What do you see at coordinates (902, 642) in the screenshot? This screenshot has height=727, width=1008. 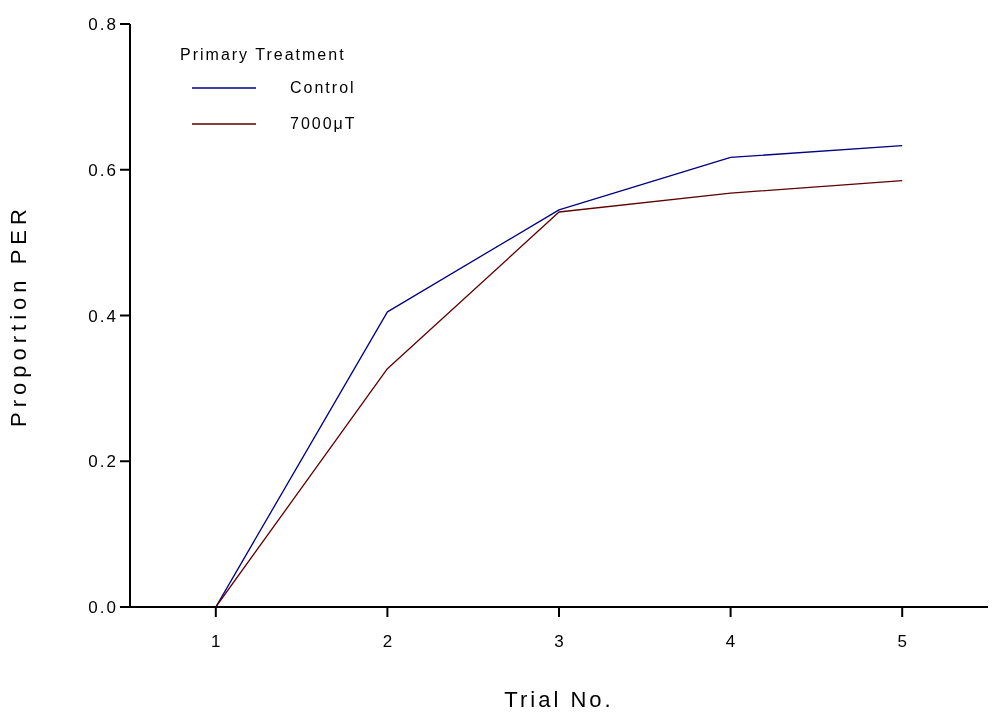 I see `x-tick-label: 5` at bounding box center [902, 642].